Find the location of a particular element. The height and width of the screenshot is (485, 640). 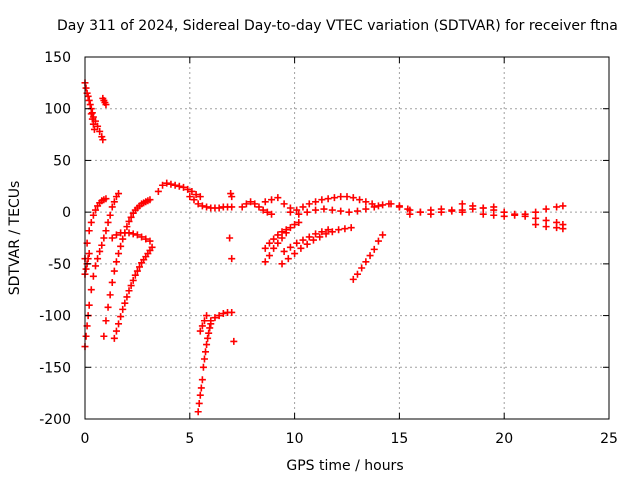

x-tick-label: 0 is located at coordinates (85, 439).